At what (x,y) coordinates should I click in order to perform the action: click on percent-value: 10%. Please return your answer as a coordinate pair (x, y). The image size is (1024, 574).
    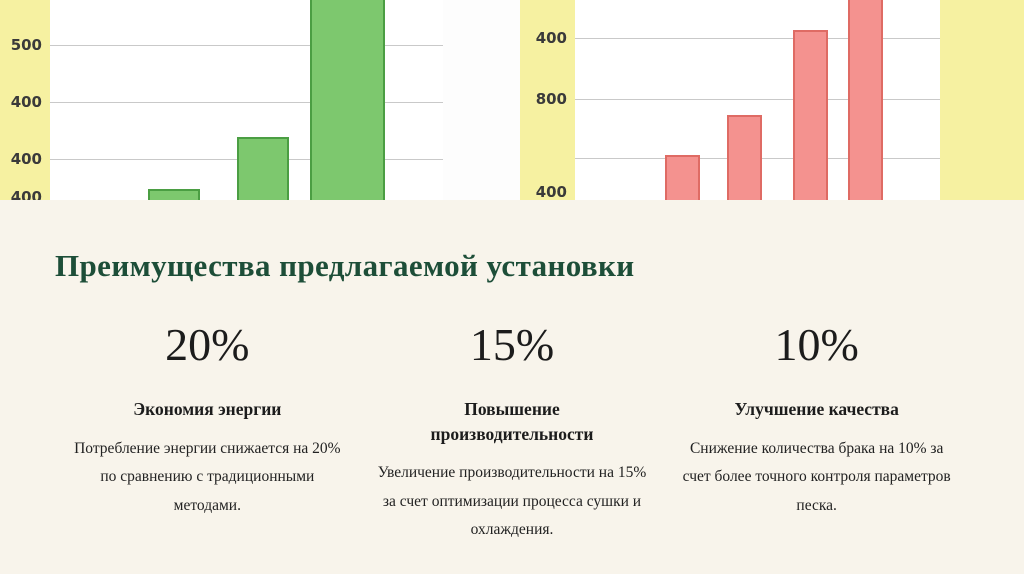
    Looking at the image, I should click on (816, 344).